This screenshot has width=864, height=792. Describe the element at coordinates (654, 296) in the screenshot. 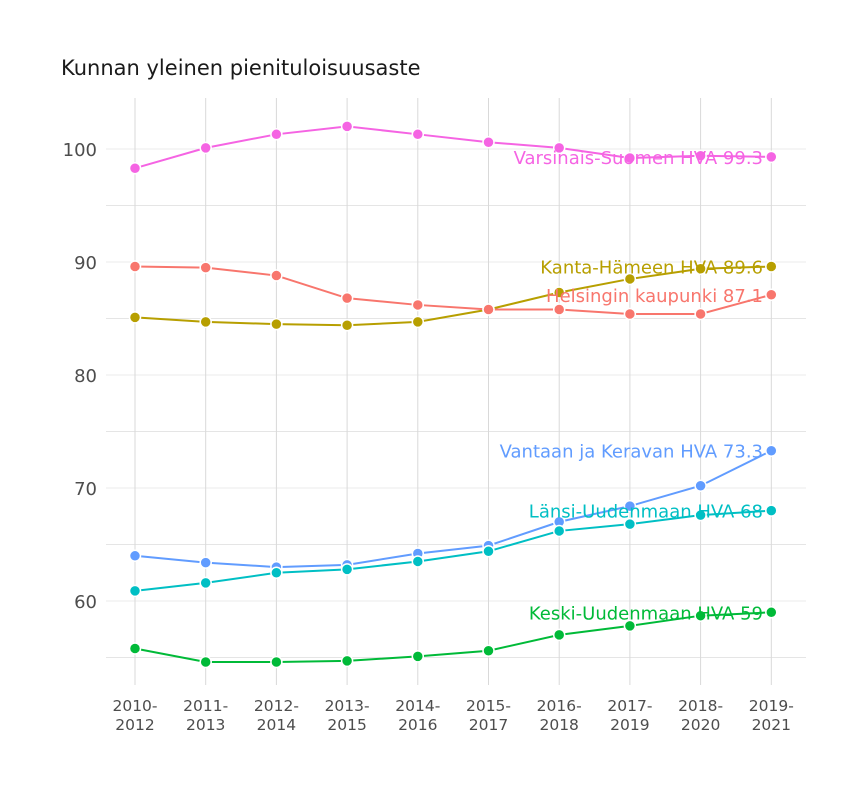

I see `series-end-label: Helsingin kaupunki 87.1` at that location.